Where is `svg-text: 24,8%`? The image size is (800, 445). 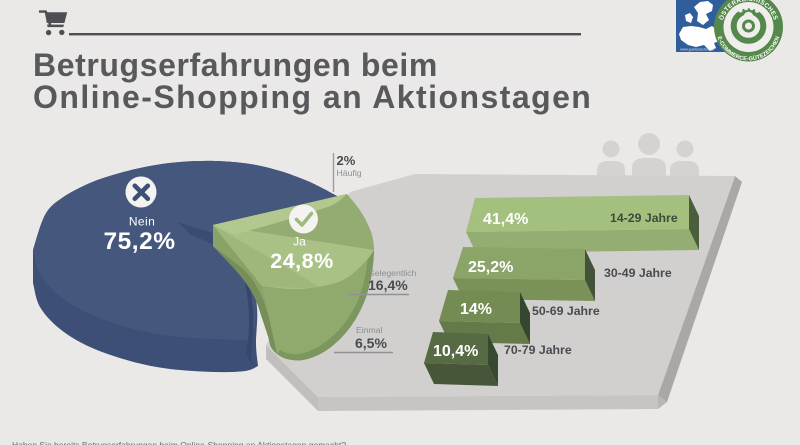
svg-text: 24,8% is located at coordinates (301, 261).